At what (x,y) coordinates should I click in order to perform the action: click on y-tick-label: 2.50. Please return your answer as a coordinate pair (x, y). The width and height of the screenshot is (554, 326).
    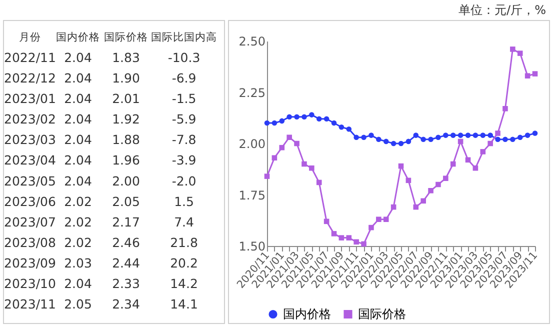
    Looking at the image, I should click on (252, 41).